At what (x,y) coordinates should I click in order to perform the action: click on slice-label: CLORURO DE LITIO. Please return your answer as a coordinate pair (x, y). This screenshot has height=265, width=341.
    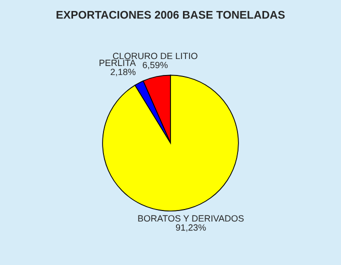
    Looking at the image, I should click on (155, 56).